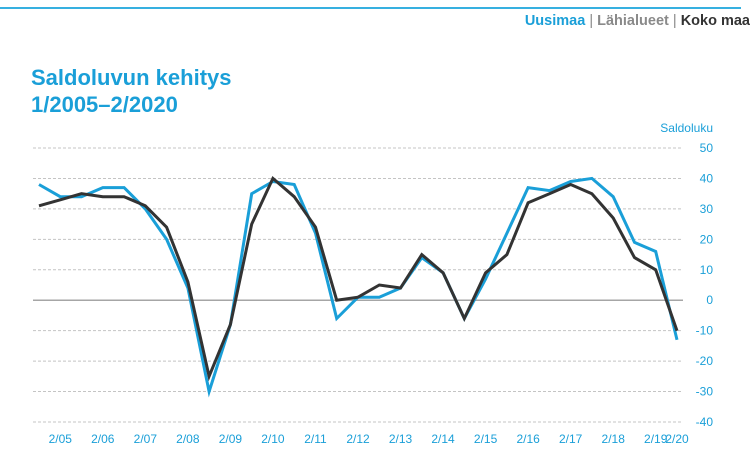 The width and height of the screenshot is (750, 473). Describe the element at coordinates (571, 439) in the screenshot. I see `x-tick-label: 2/17` at that location.